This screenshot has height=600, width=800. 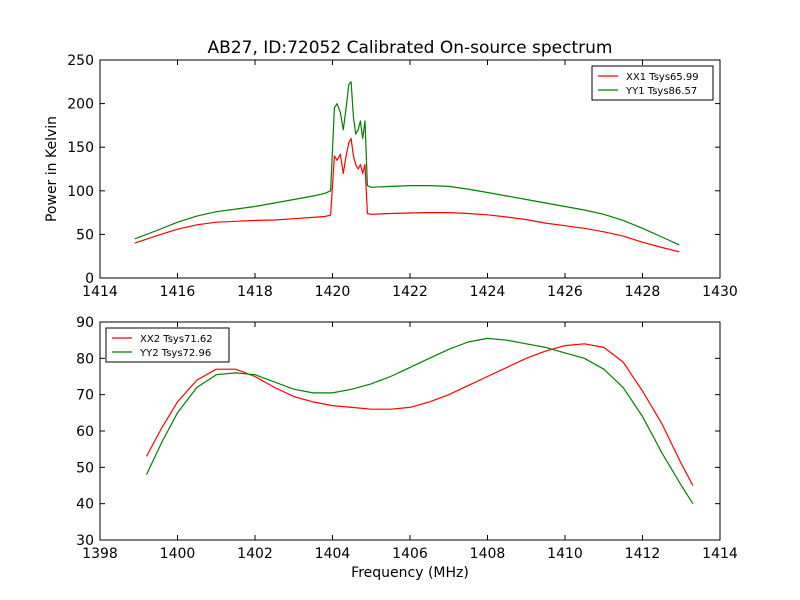 What do you see at coordinates (488, 554) in the screenshot?
I see `x-tick-label: 1408` at bounding box center [488, 554].